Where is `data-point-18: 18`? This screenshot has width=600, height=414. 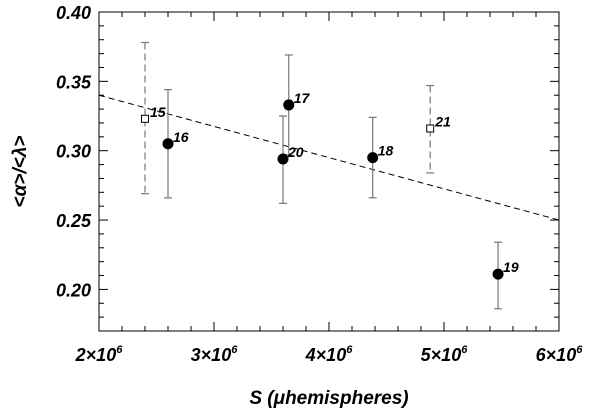 data-point-18: 18 is located at coordinates (380, 157).